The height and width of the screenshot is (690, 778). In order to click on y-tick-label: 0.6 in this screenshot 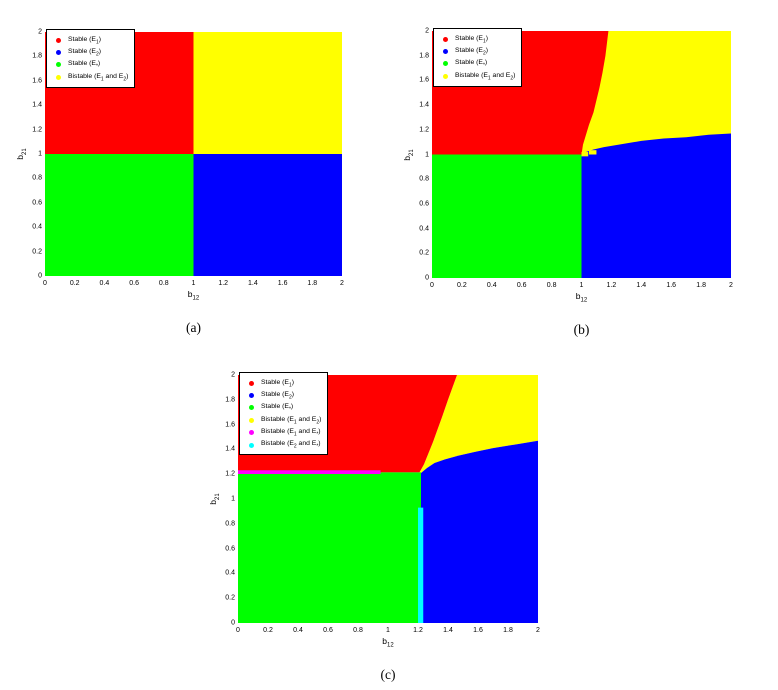, I will do `click(230, 549)`.